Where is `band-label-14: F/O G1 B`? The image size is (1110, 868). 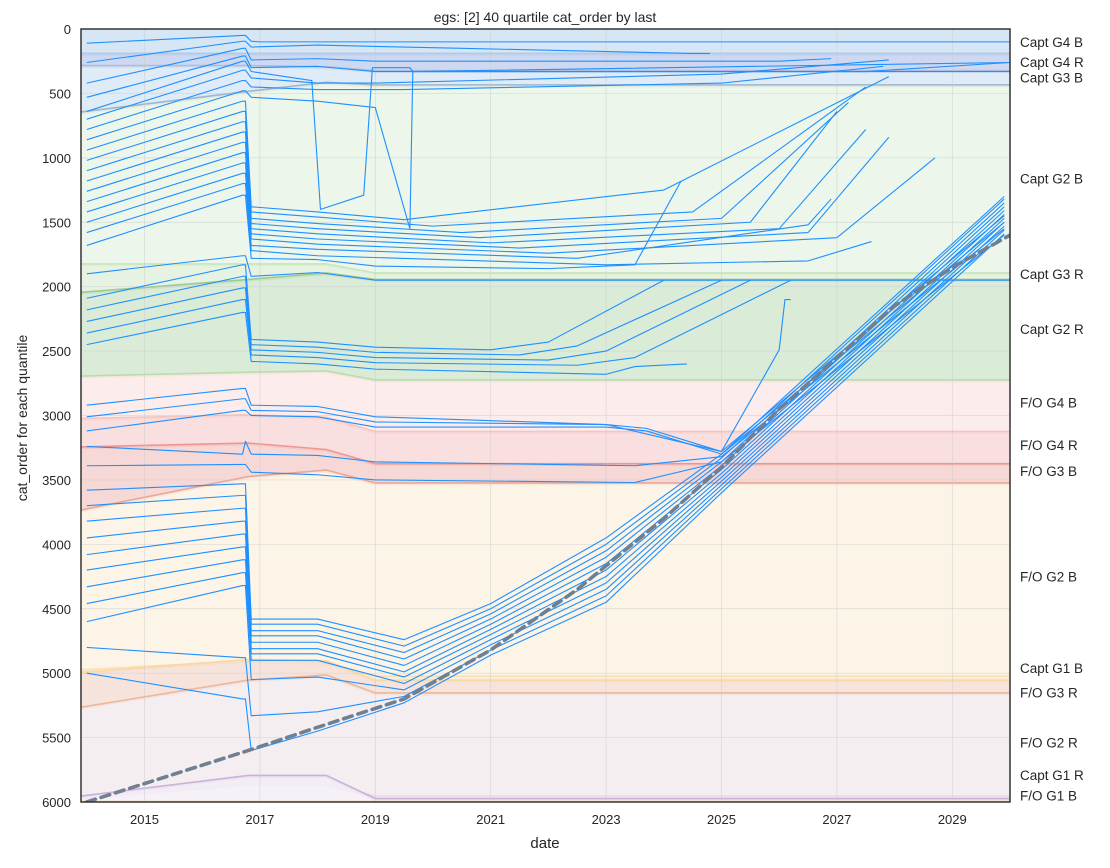 band-label-14: F/O G1 B is located at coordinates (1048, 796).